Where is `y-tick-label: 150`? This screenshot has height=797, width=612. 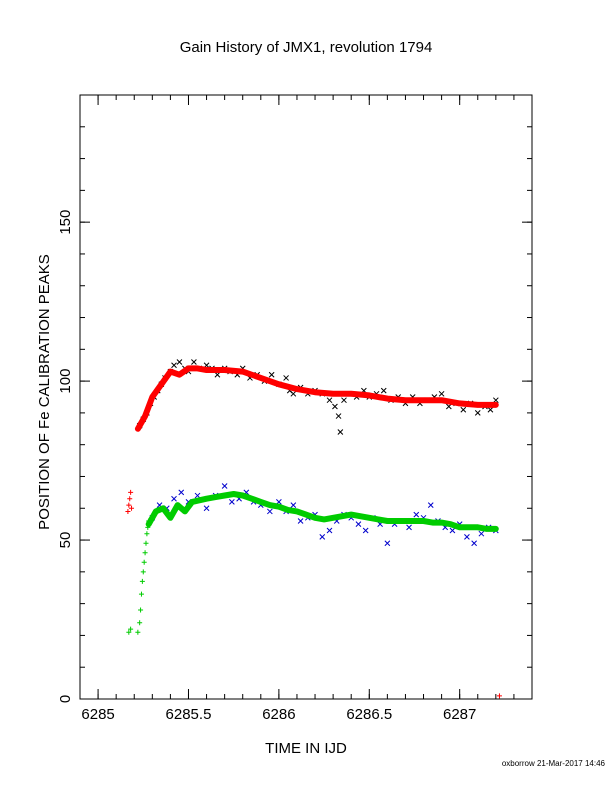 y-tick-label: 150 is located at coordinates (65, 222).